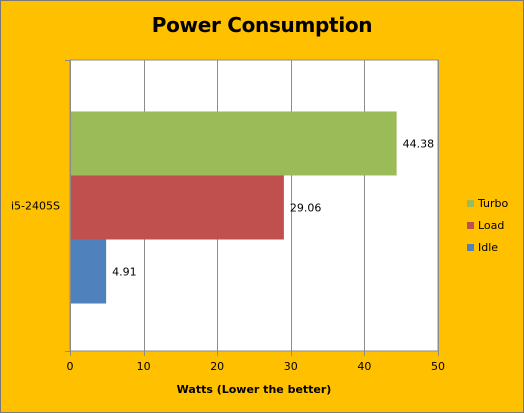 The width and height of the screenshot is (524, 413). What do you see at coordinates (234, 143) in the screenshot?
I see `bar-turbo` at bounding box center [234, 143].